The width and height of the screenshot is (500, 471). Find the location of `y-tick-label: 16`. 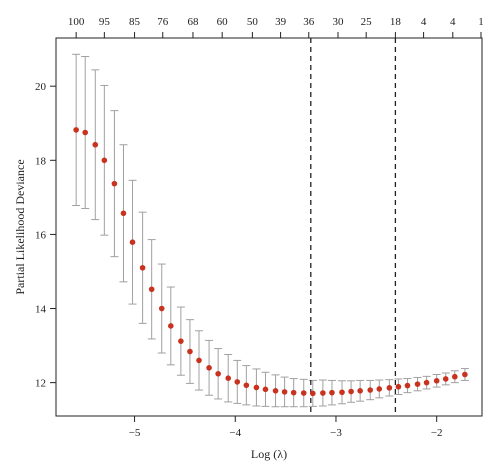

y-tick-label: 16 is located at coordinates (41, 235).